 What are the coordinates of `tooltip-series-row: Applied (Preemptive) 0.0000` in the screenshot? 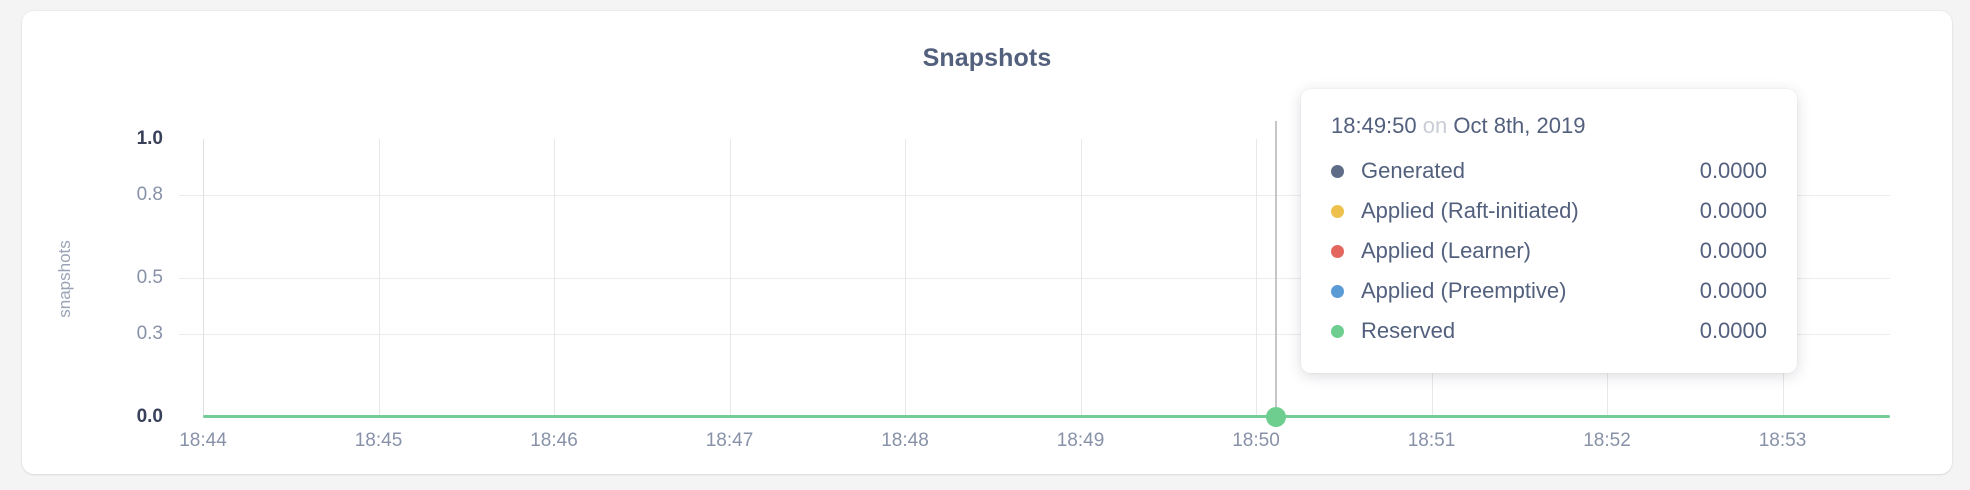 It's located at (1549, 291).